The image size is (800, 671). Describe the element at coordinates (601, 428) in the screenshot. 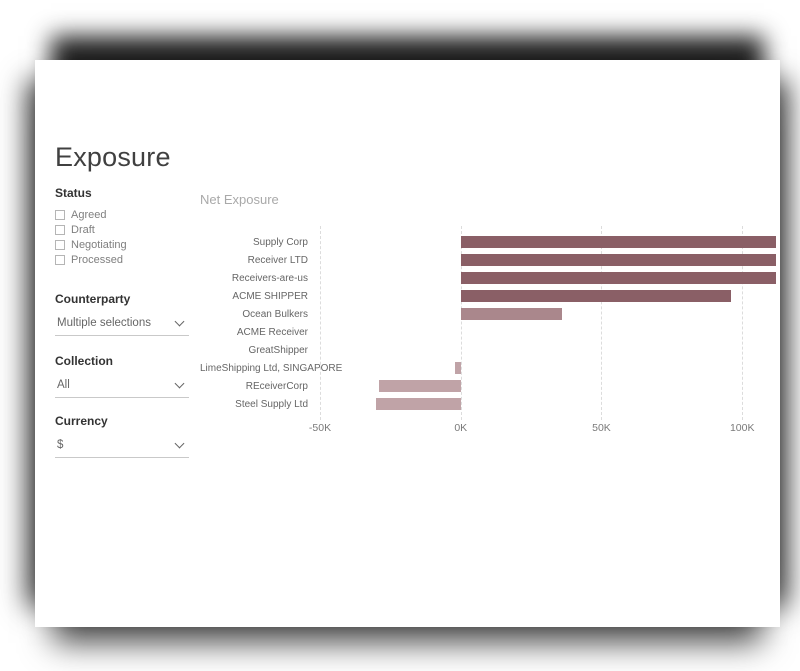

I see `x-tick-label: 50K` at that location.